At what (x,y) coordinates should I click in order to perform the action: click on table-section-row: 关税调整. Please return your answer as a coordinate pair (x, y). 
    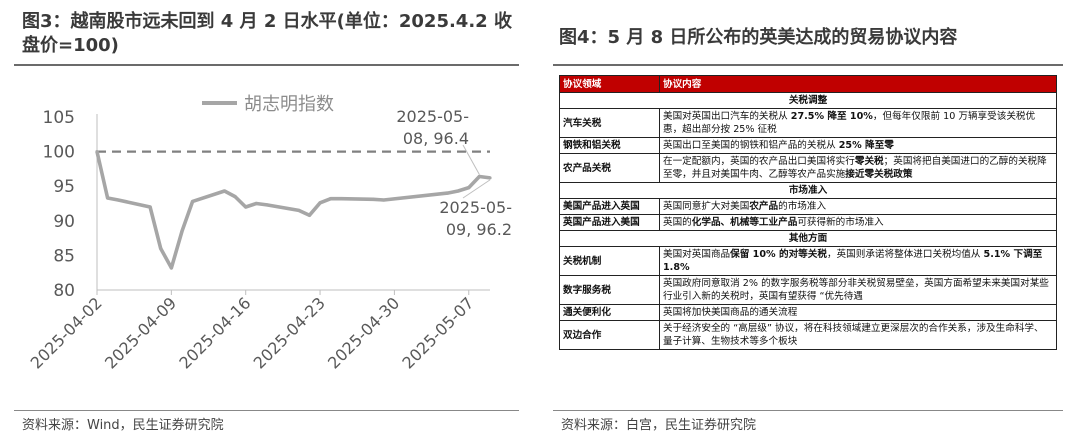
    Looking at the image, I should click on (808, 100).